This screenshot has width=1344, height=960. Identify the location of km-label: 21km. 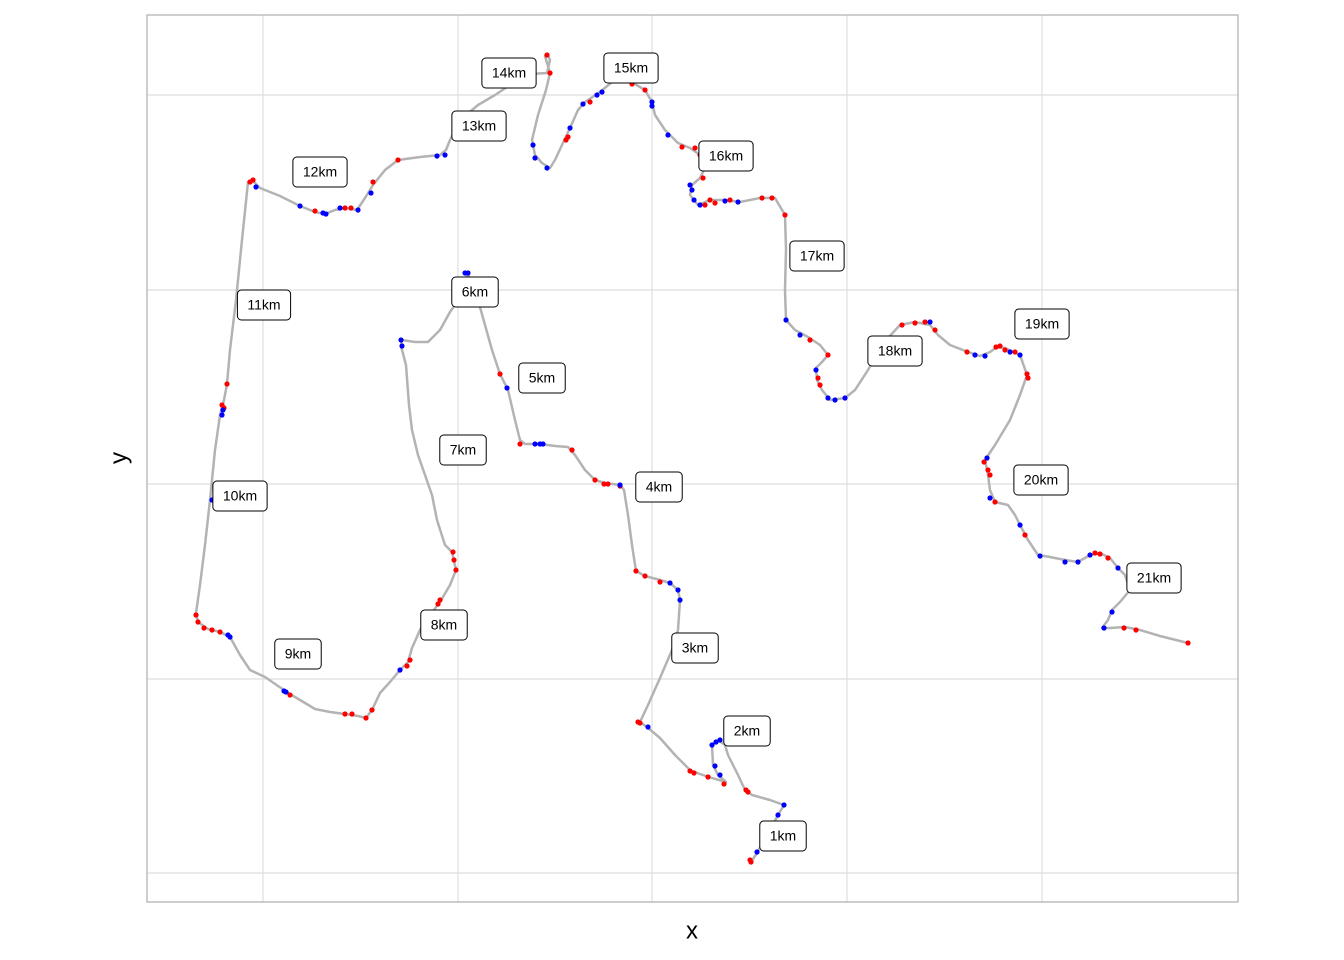
(1154, 578).